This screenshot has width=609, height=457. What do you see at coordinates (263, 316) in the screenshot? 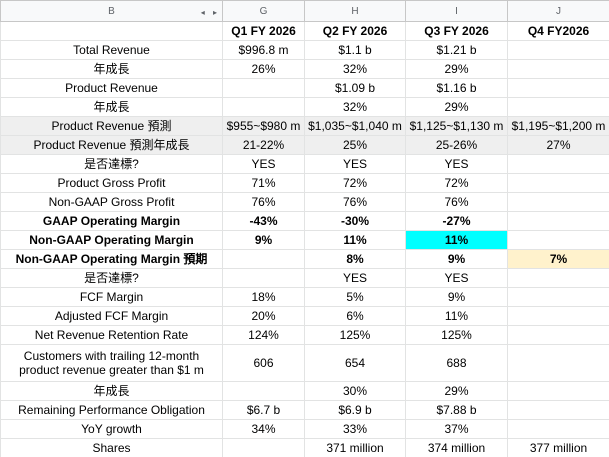
I see `table-cell: 20%` at bounding box center [263, 316].